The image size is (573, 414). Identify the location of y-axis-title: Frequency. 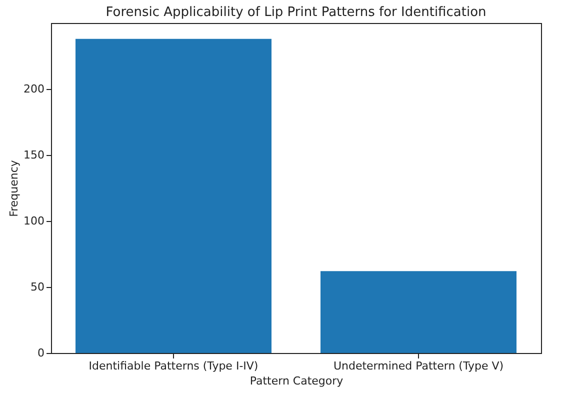
(14, 188).